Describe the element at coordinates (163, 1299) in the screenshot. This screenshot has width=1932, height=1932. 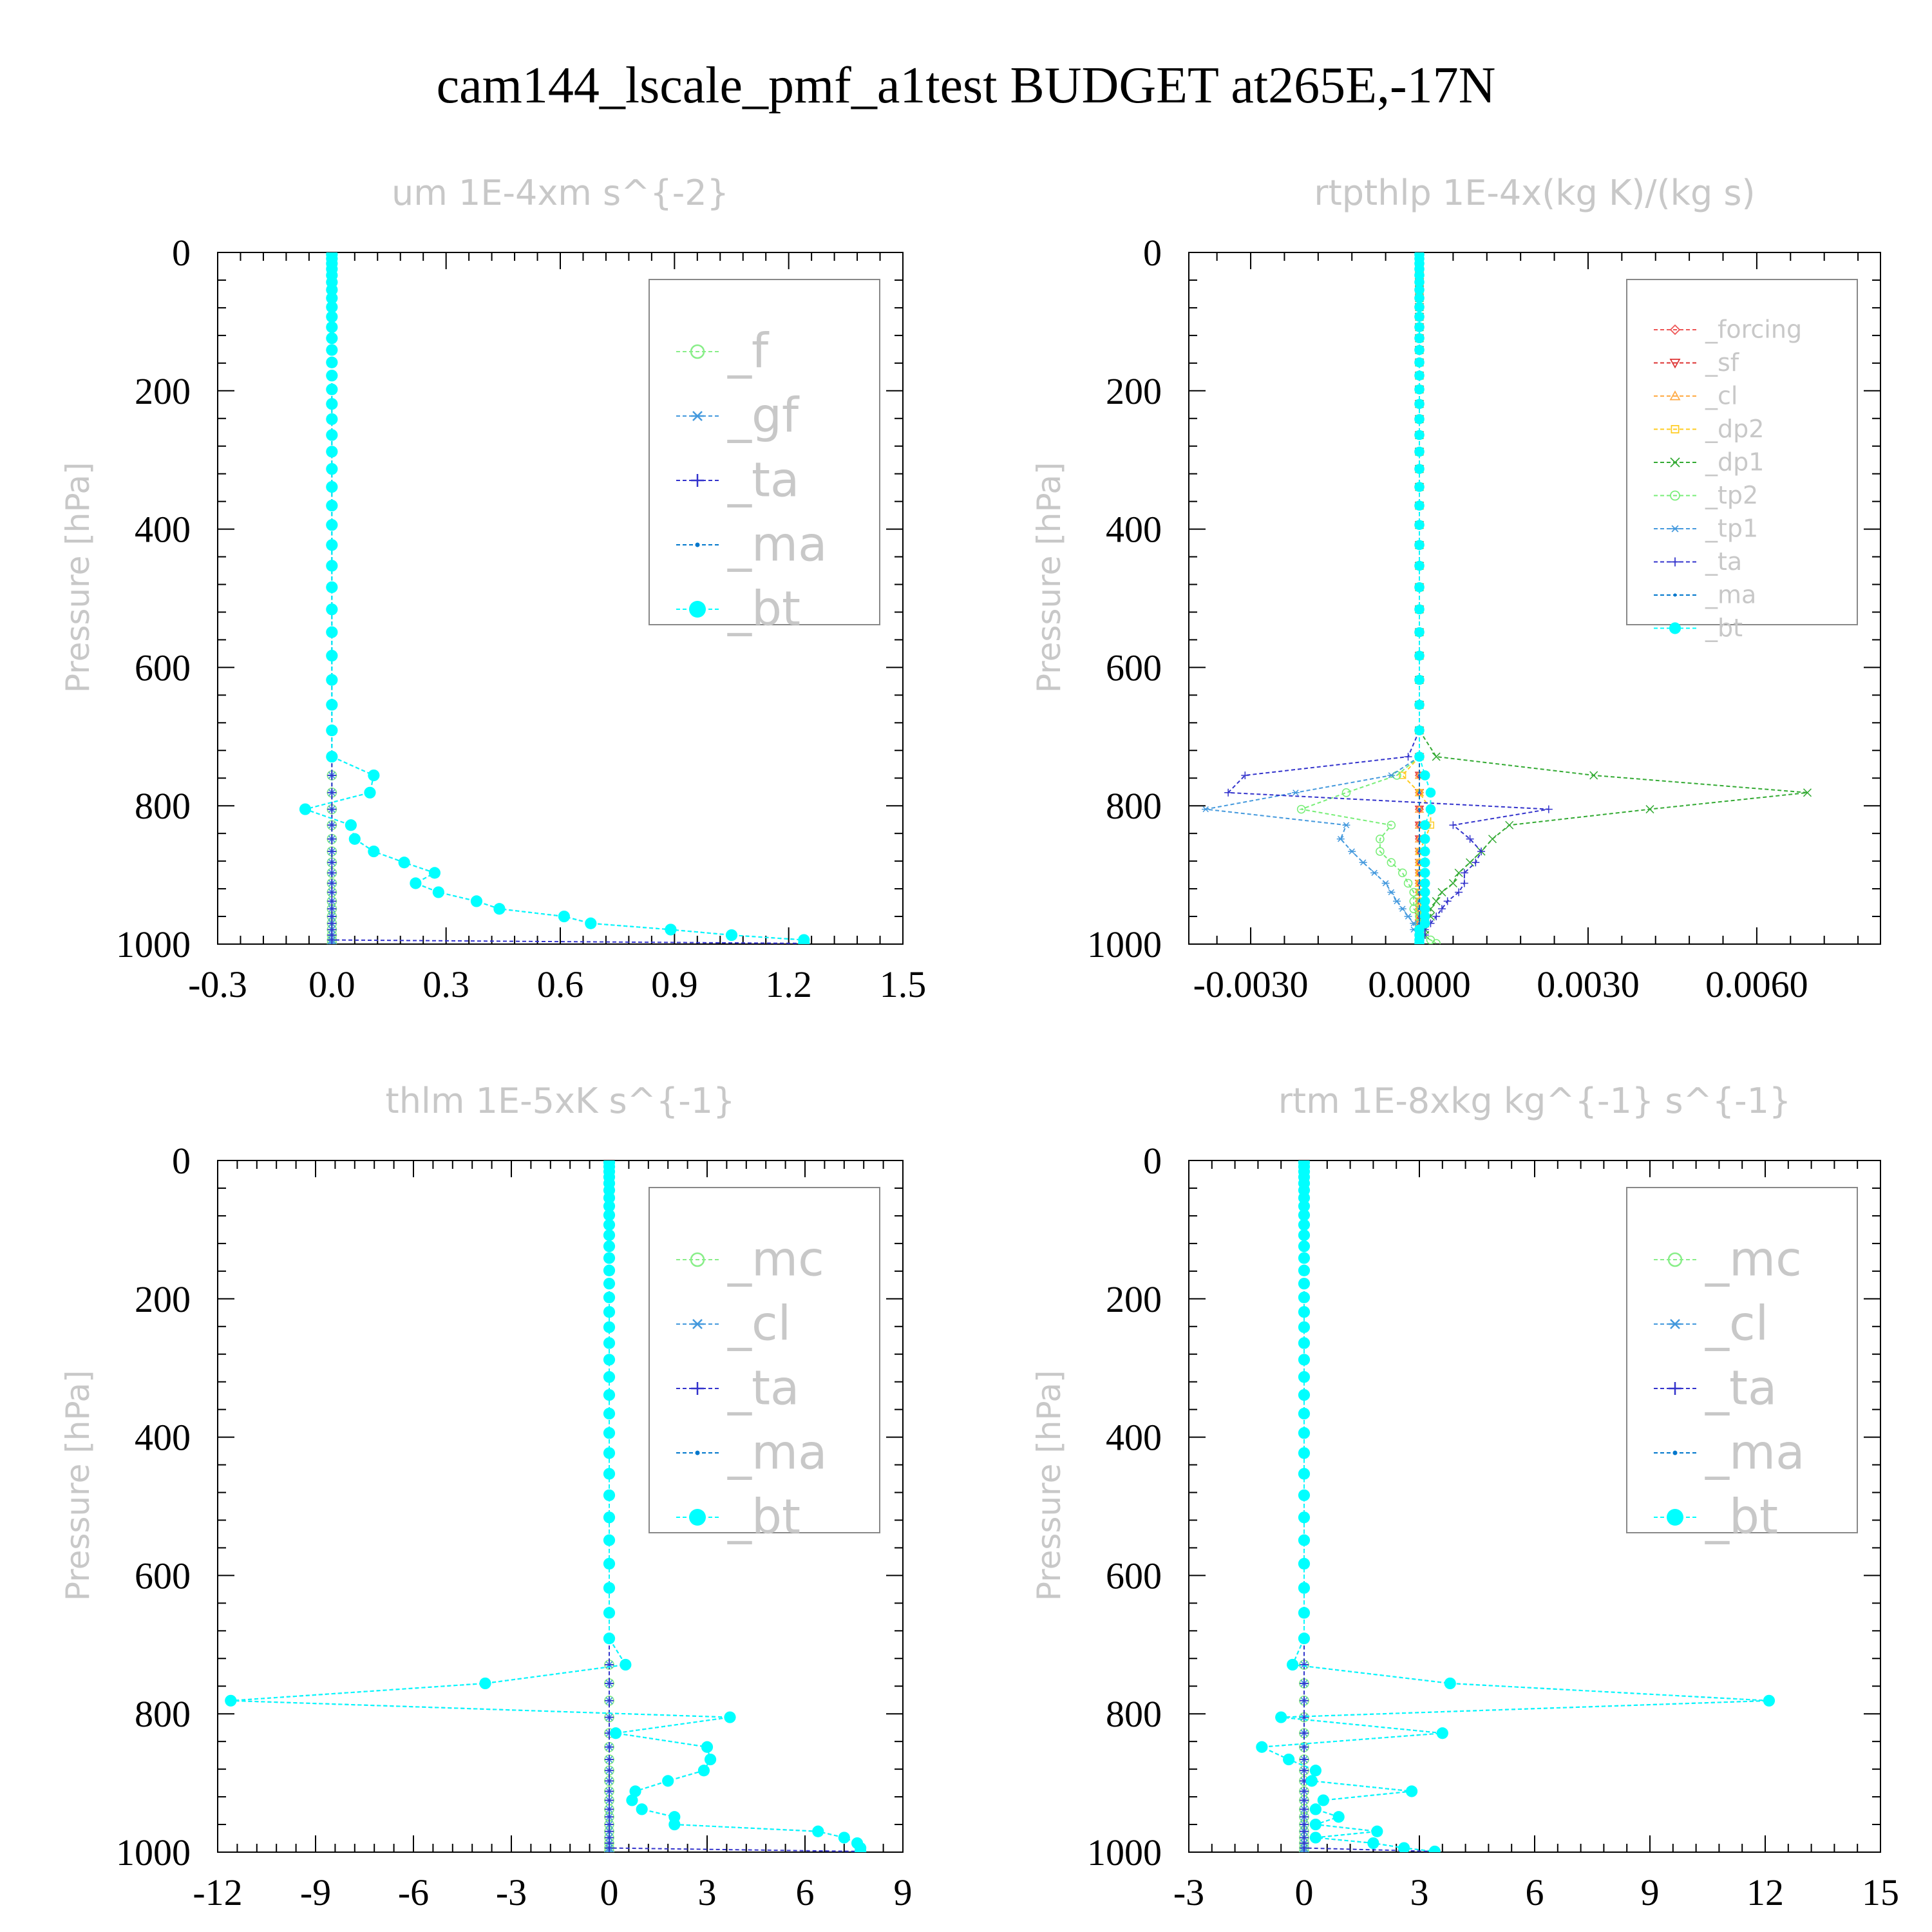
I see `y-tick-label: 200` at that location.